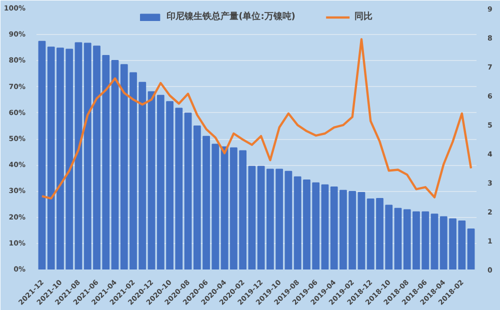 The height and width of the screenshot is (310, 500). What do you see at coordinates (231, 16) in the screenshot?
I see `legend-label: 印尼镍生铁总产量(单位:万镍吨)` at bounding box center [231, 16].